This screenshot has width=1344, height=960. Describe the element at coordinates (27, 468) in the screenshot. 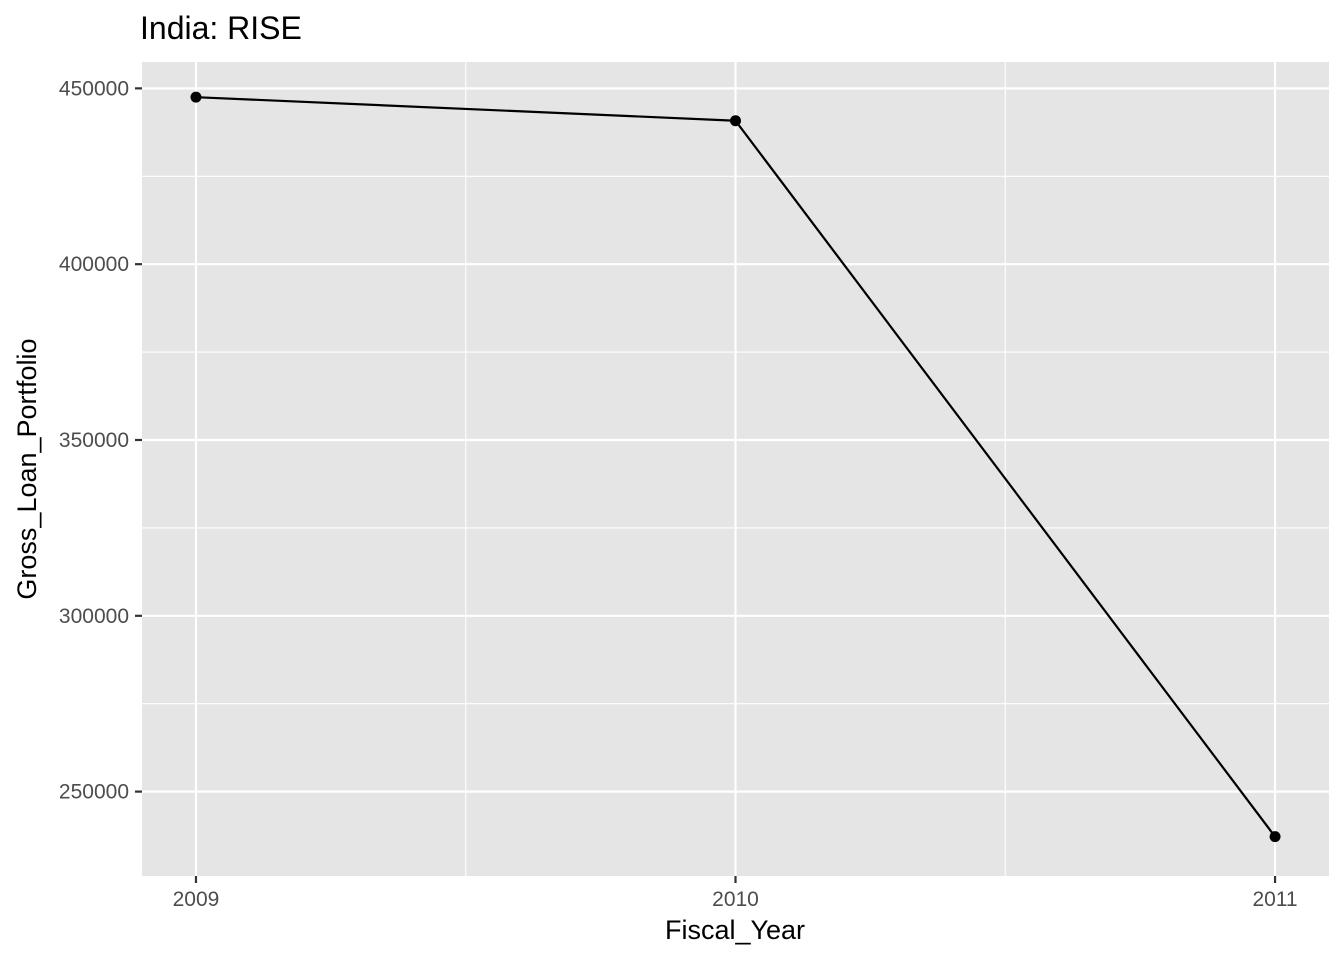

I see `y-axis-title: Gross_Loan_Portfolio` at that location.